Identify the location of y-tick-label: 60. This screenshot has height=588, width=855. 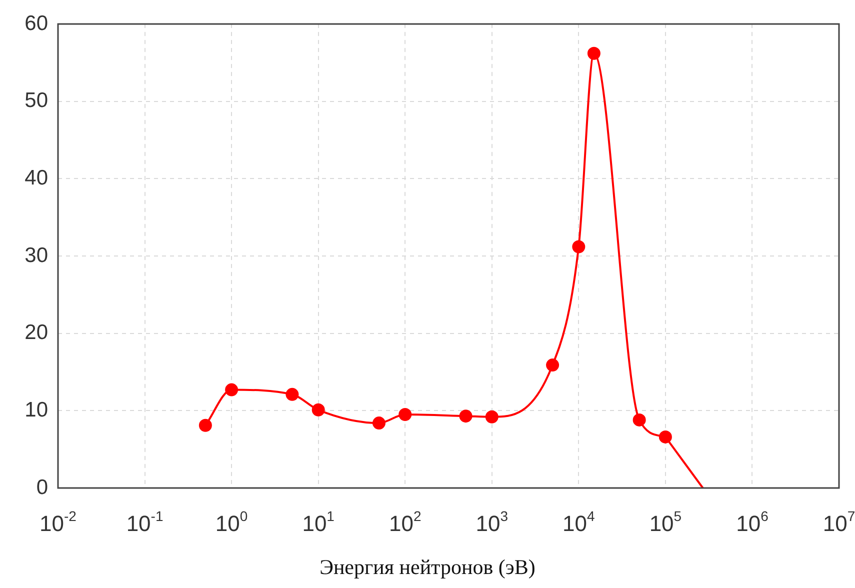
(36, 23).